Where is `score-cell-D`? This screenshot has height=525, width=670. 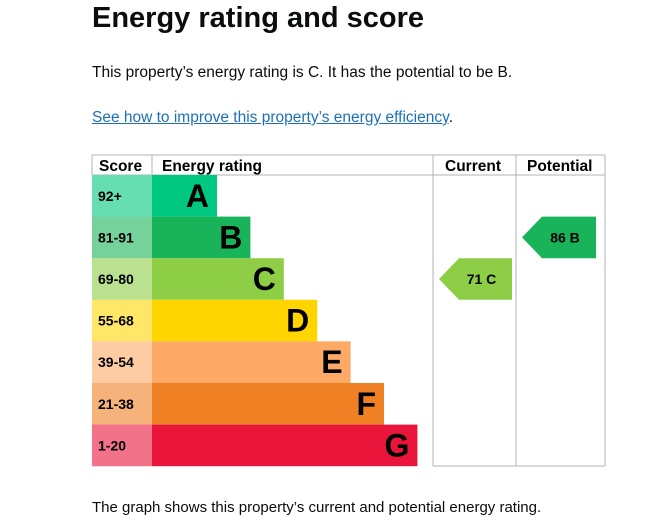 score-cell-D is located at coordinates (122, 320).